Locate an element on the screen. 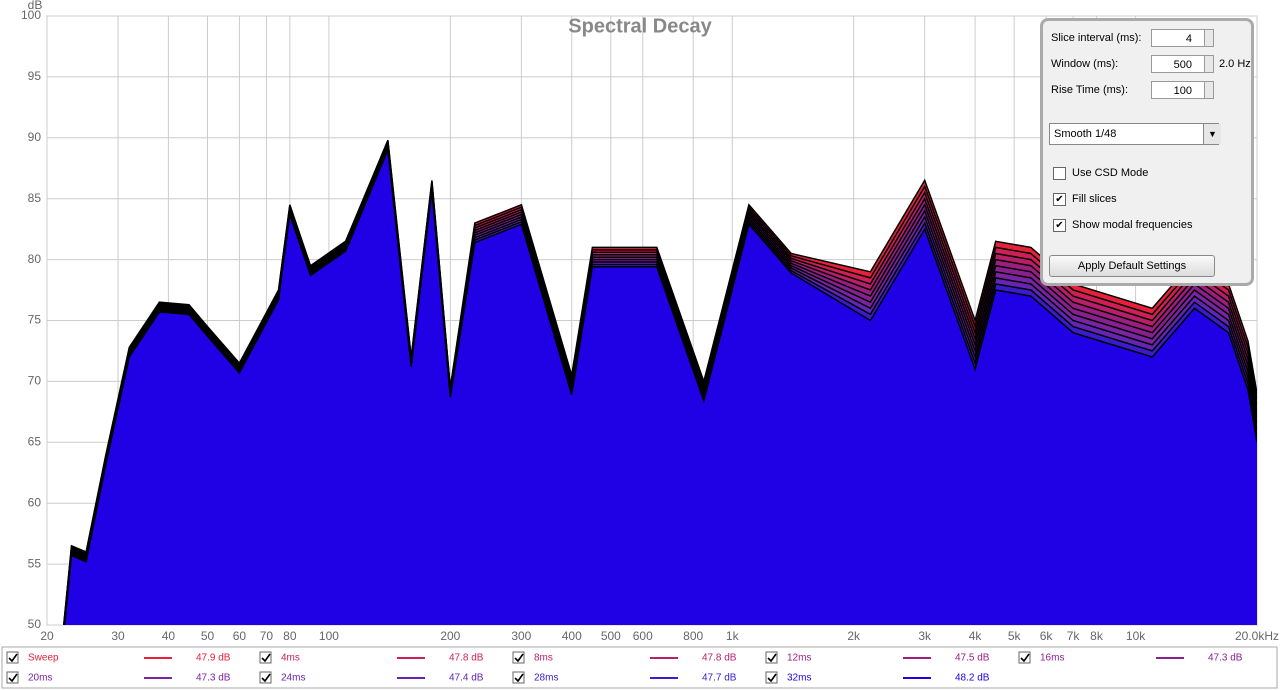 This screenshot has height=690, width=1280. checkbox is located at coordinates (1059, 173).